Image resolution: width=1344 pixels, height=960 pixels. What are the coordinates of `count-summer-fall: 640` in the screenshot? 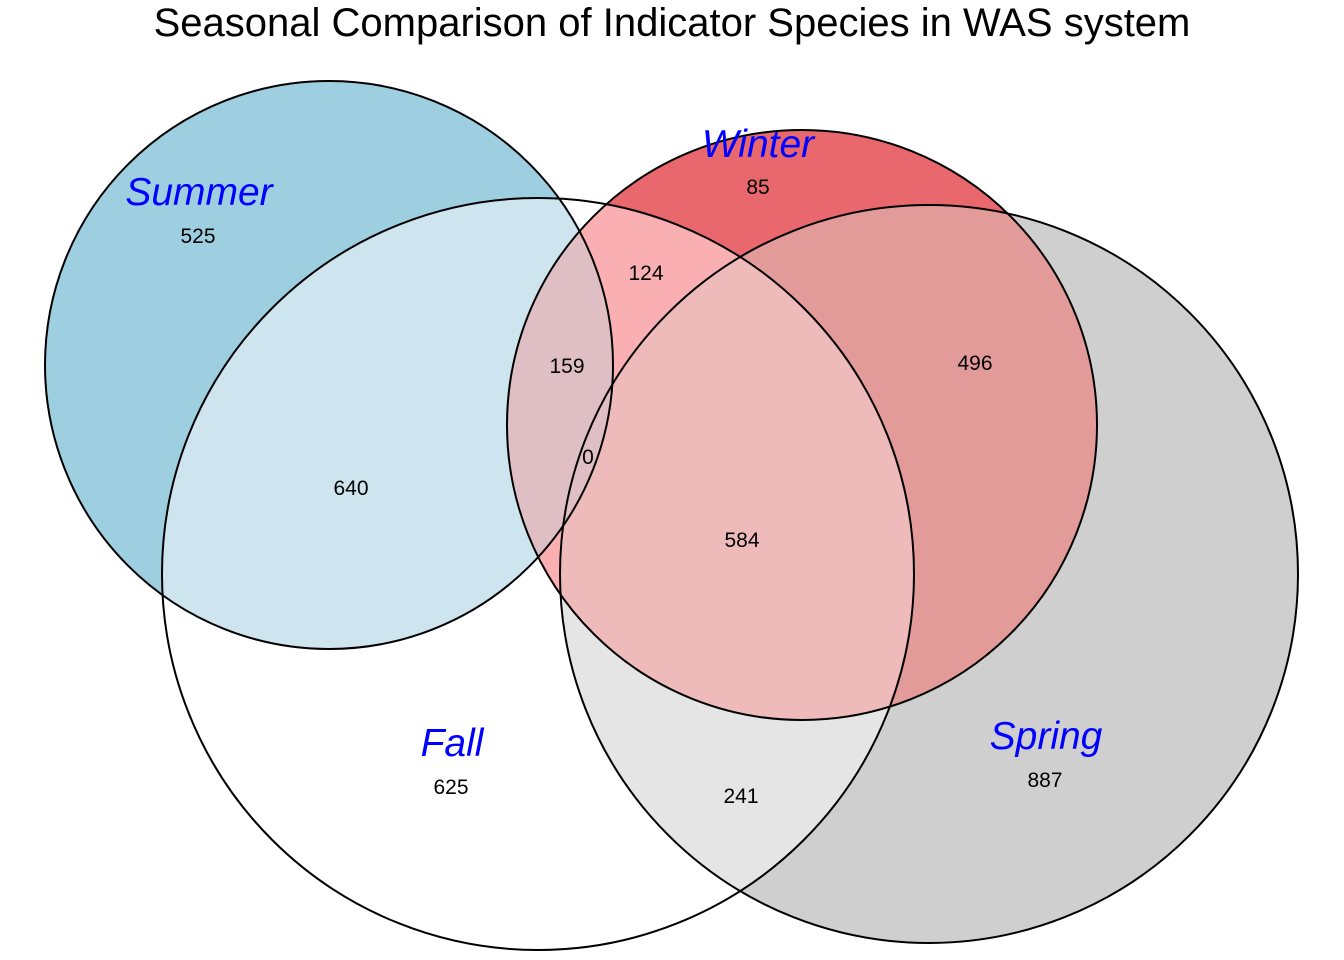 It's located at (350, 488).